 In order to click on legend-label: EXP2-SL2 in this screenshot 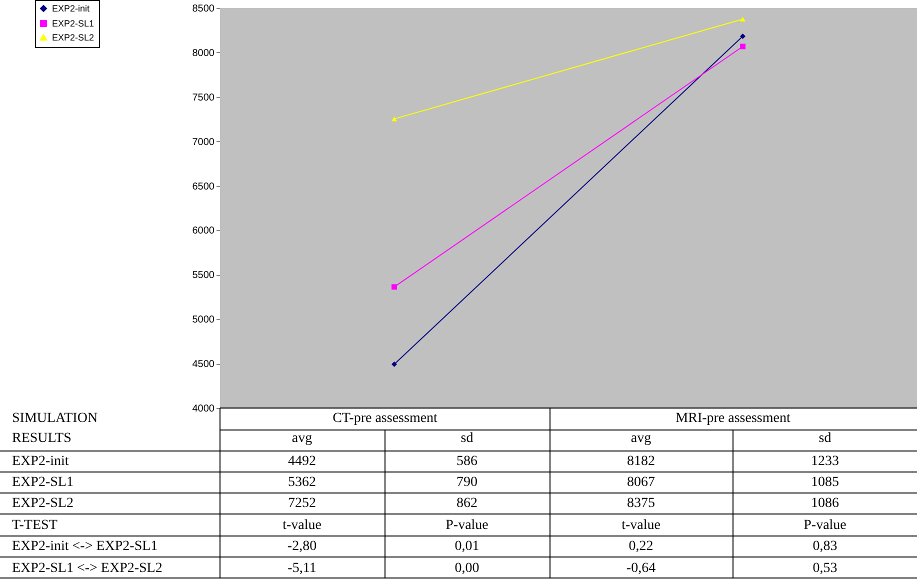, I will do `click(73, 37)`.